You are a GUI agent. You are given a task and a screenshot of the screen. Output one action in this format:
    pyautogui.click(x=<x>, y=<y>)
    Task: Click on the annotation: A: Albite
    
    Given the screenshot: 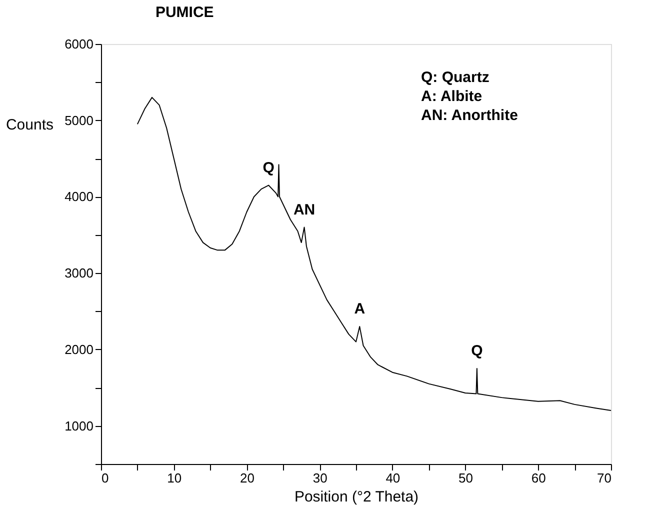 What is the action you would take?
    pyautogui.click(x=451, y=96)
    